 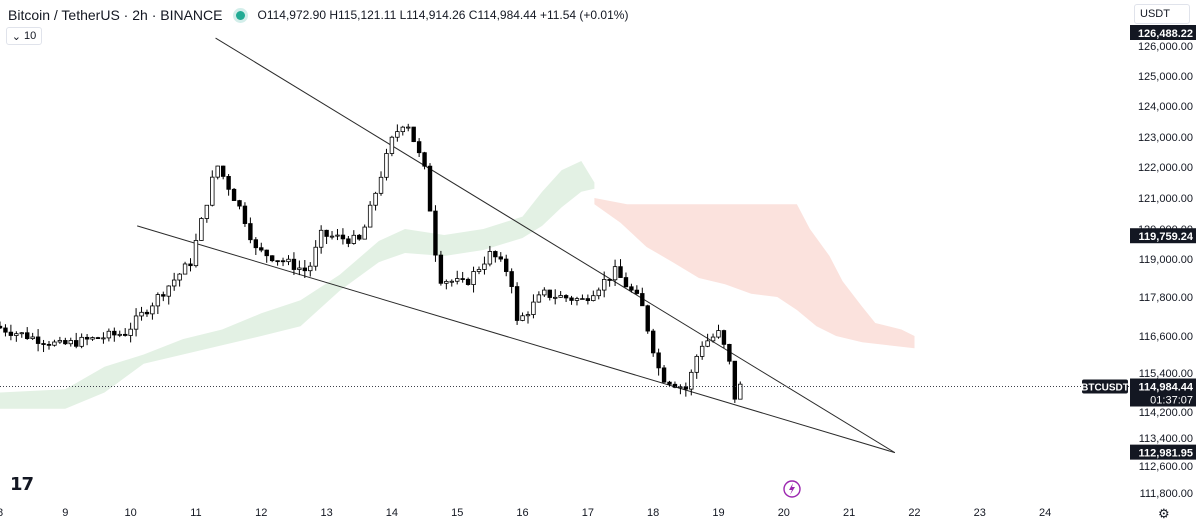 I want to click on x-tick-label: 11, so click(x=195, y=513).